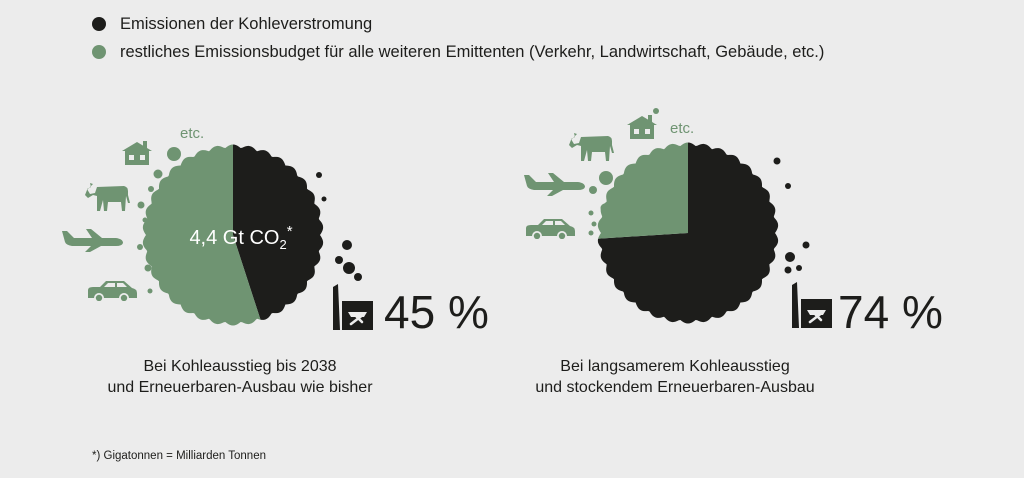 The width and height of the screenshot is (1024, 478). Describe the element at coordinates (246, 23) in the screenshot. I see `legend-label-coal: Emissionen der Kohleverstromung` at that location.